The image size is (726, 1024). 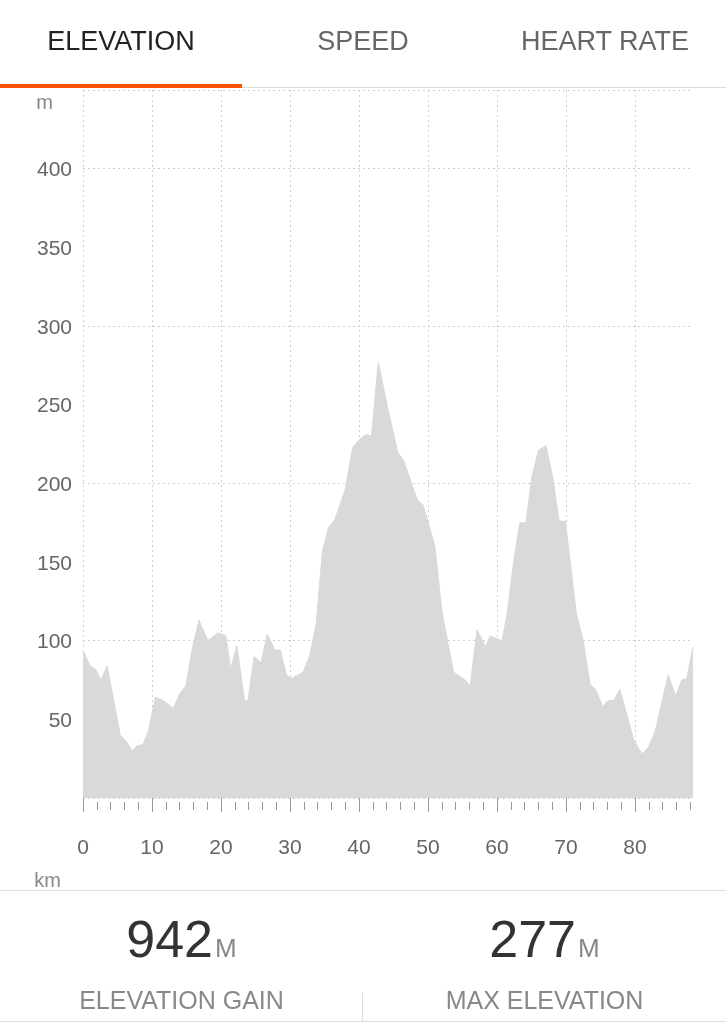 I want to click on x-tick-label: 20, so click(x=221, y=846).